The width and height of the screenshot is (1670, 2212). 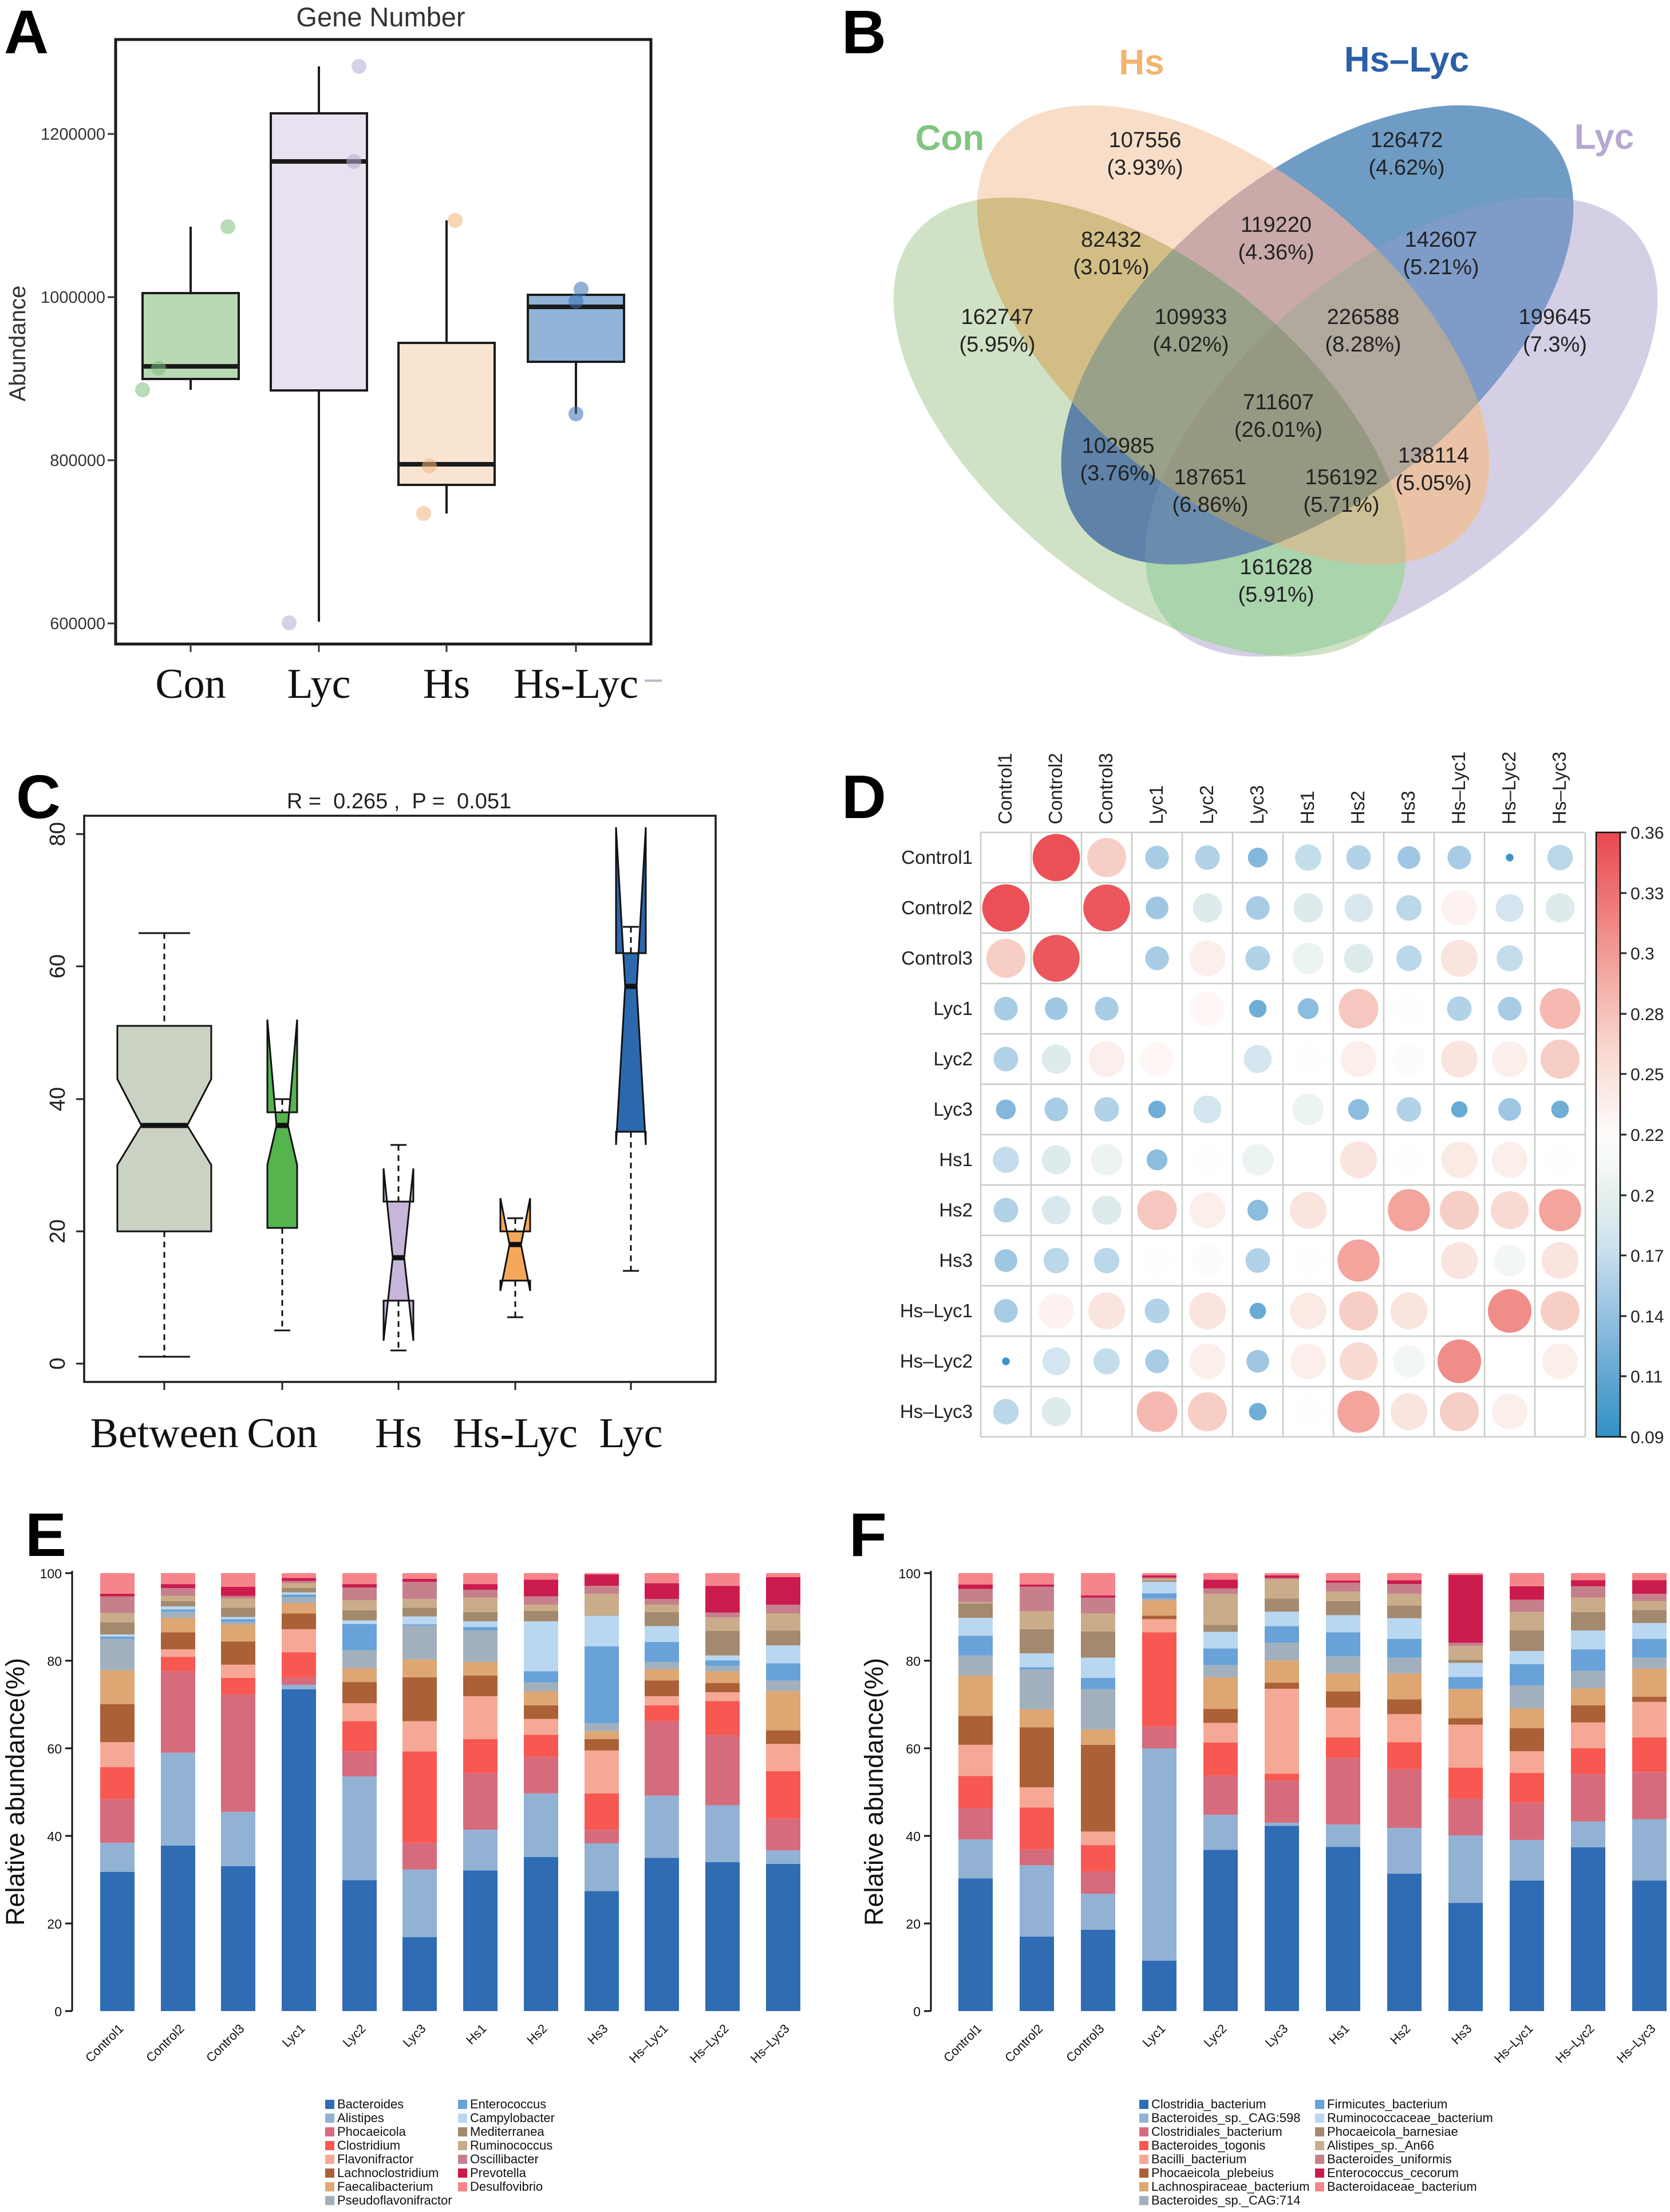 What do you see at coordinates (1647, 1377) in the screenshot?
I see `svg-text: 0.11` at bounding box center [1647, 1377].